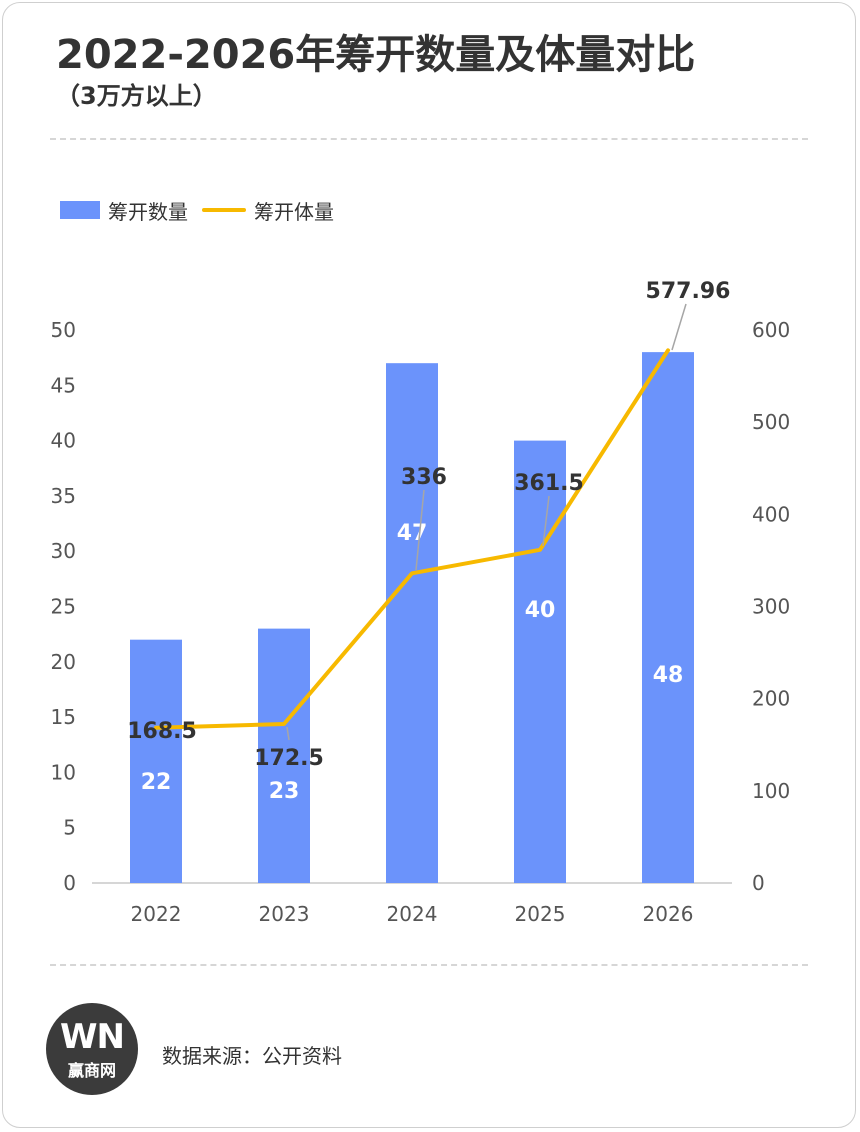  Describe the element at coordinates (136, 96) in the screenshot. I see `chart-subtitle: （3万方以上）` at that location.